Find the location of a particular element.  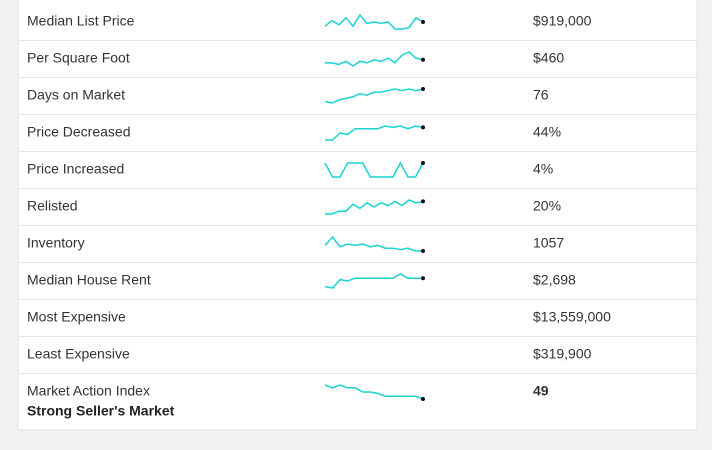

row-value: 76 is located at coordinates (541, 95).